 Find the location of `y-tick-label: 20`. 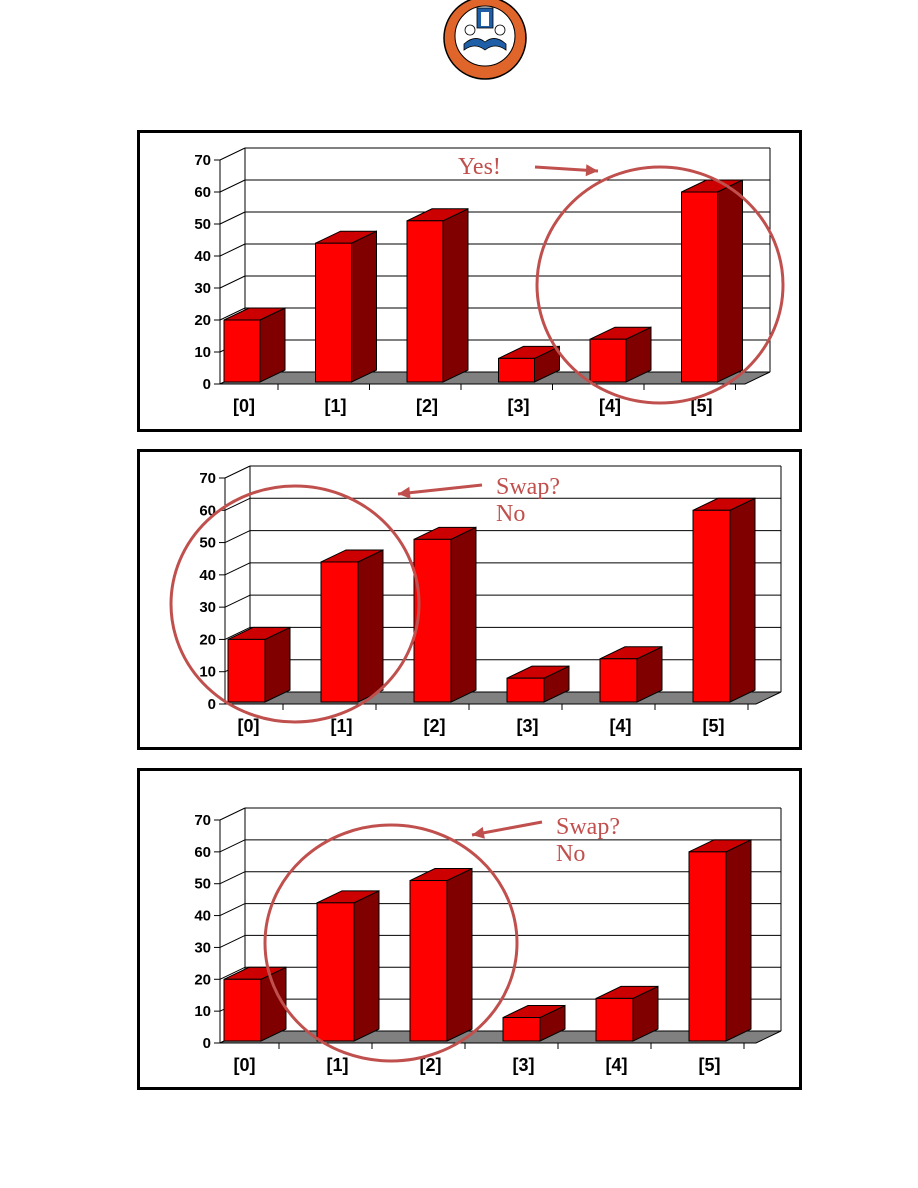

y-tick-label: 20 is located at coordinates (202, 979).